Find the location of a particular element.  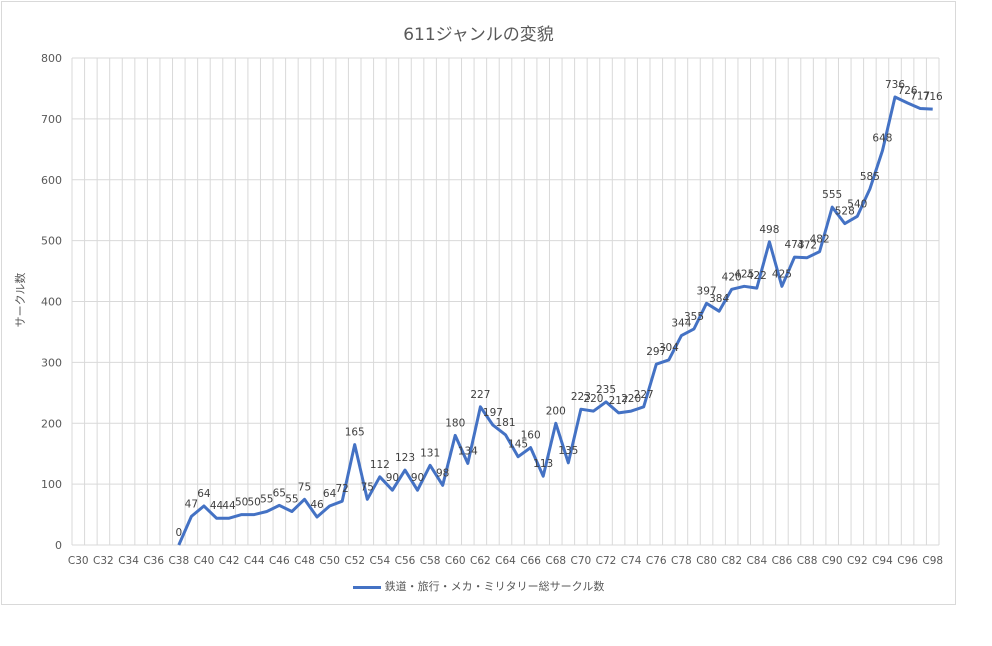

x-tick-label: C62 is located at coordinates (480, 561).